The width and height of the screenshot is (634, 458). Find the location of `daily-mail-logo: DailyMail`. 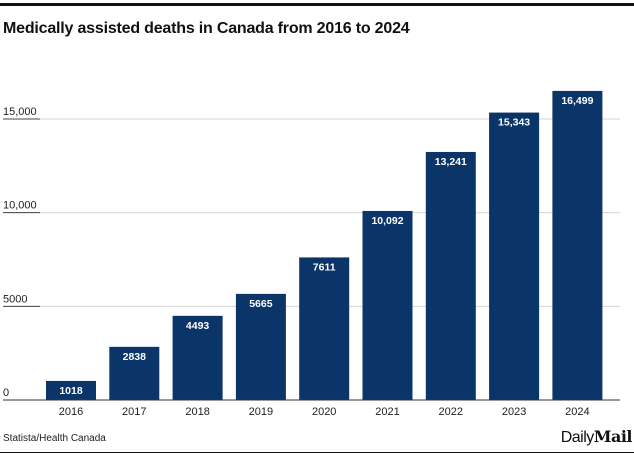

daily-mail-logo: DailyMail is located at coordinates (596, 436).